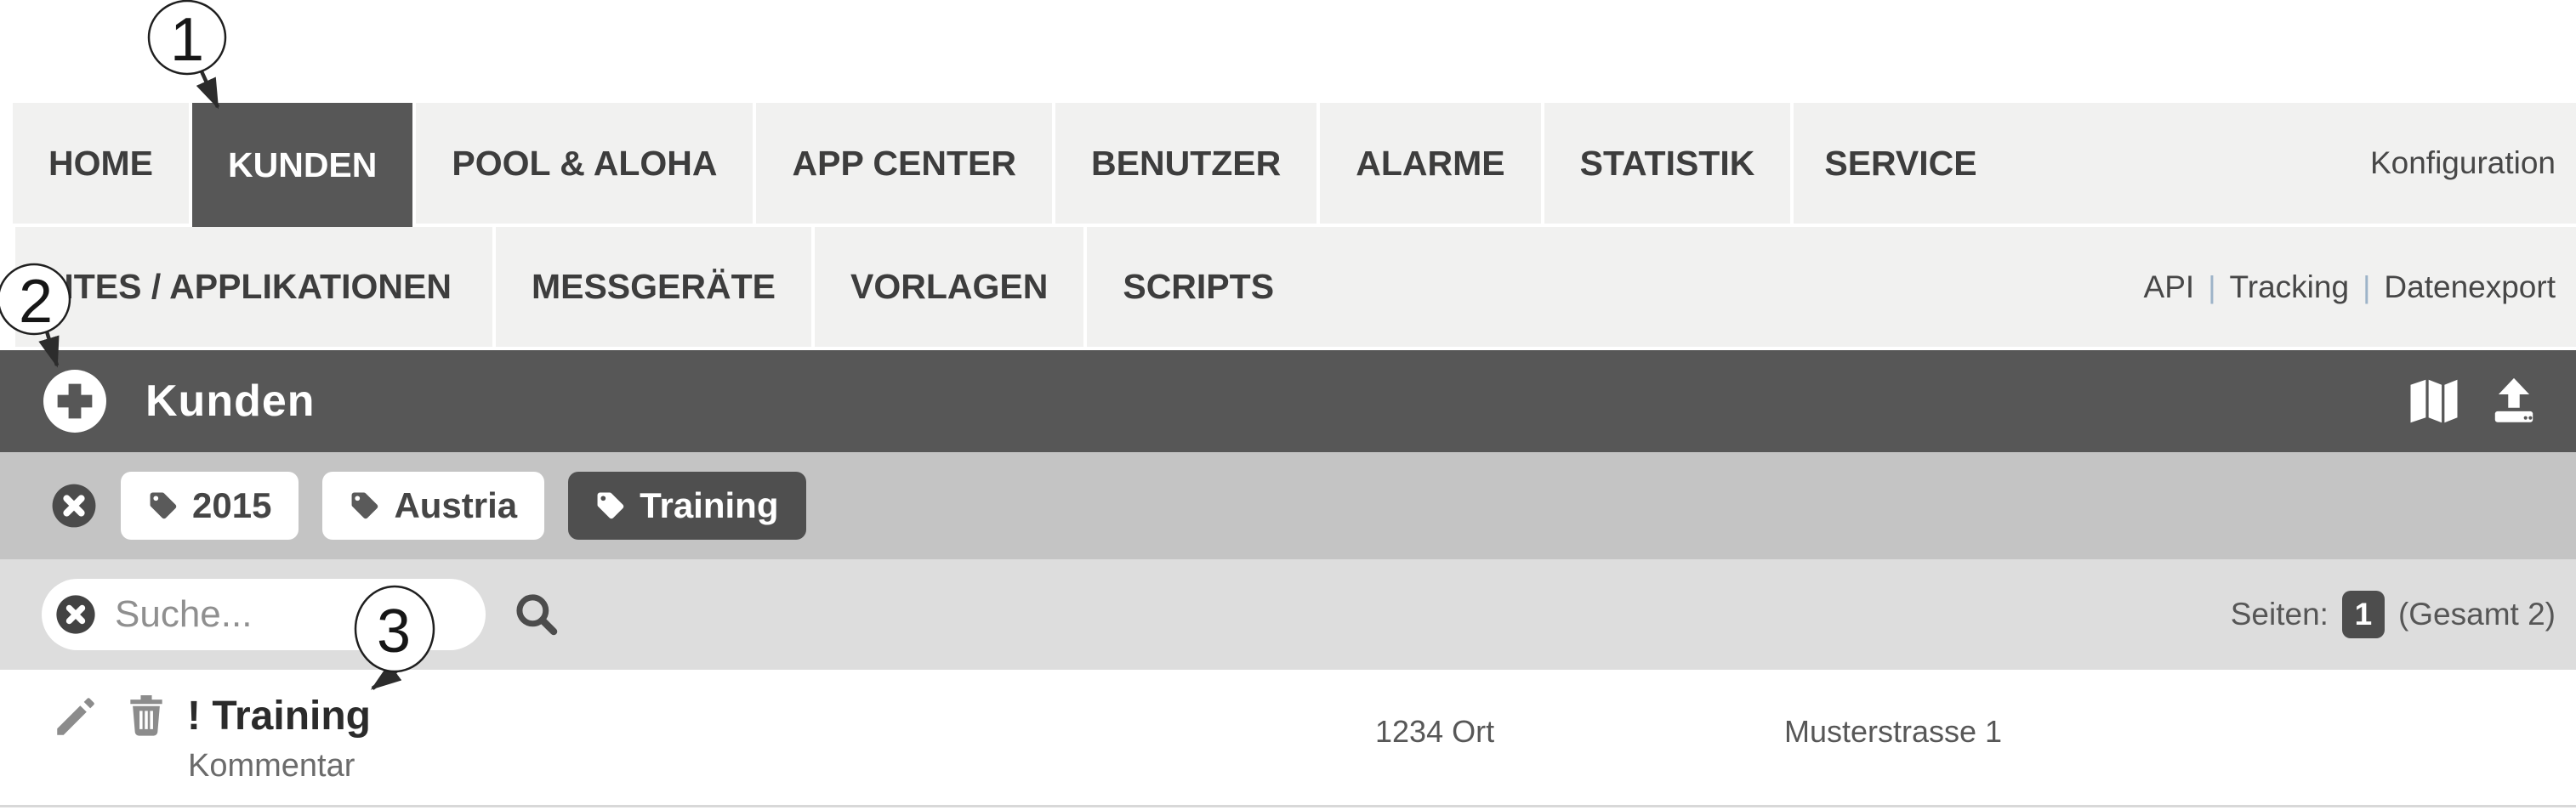 The width and height of the screenshot is (2576, 810). Describe the element at coordinates (949, 287) in the screenshot. I see `nav-item-vorlagen: VORLAGEN` at that location.